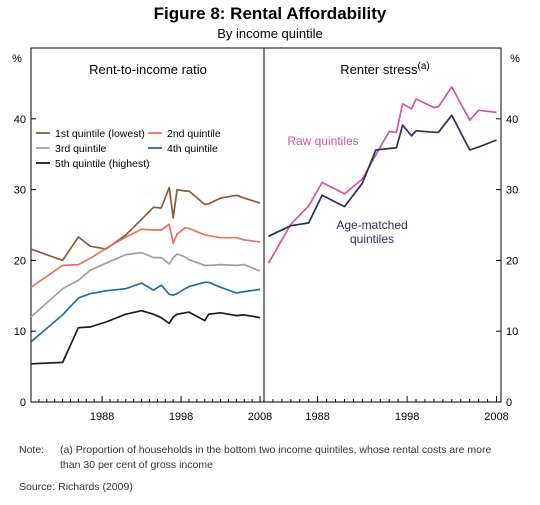 The width and height of the screenshot is (540, 505). Describe the element at coordinates (95, 487) in the screenshot. I see `source-text: Richards (2009)` at that location.